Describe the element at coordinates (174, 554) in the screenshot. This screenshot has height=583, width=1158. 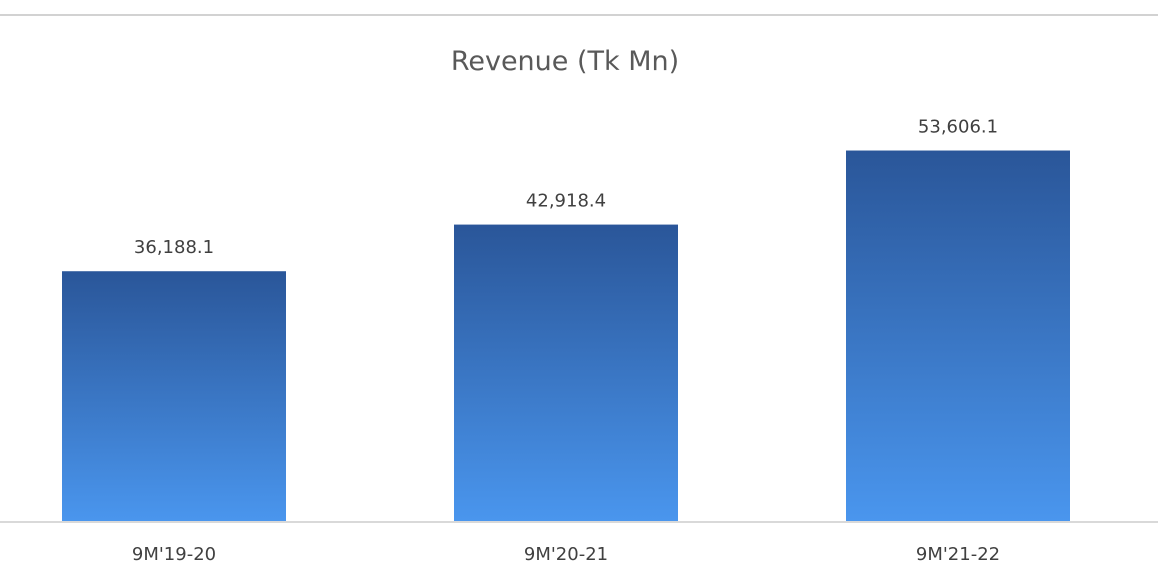
I see `category-label-1: 9M'19-20` at that location.